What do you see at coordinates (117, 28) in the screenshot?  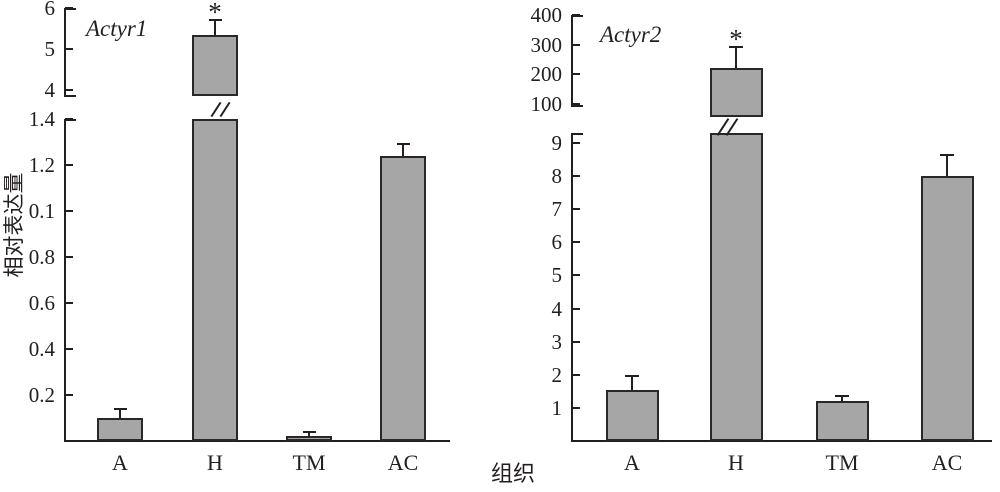 I see `chart-title-actyr1: Actyr1` at bounding box center [117, 28].